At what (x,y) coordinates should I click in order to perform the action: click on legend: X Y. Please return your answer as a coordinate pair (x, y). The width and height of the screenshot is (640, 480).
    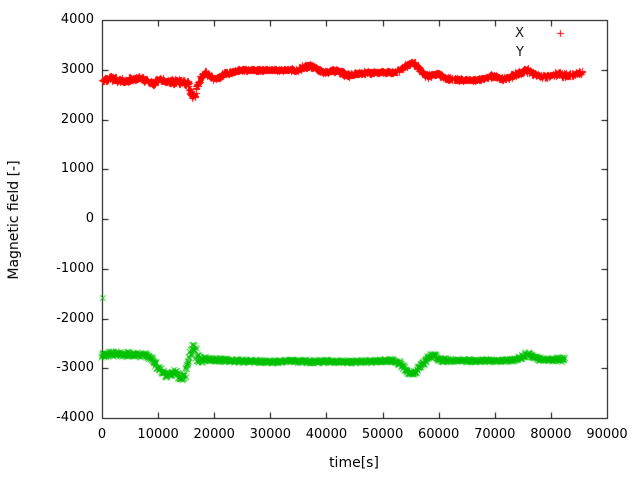
    Looking at the image, I should click on (484, 43).